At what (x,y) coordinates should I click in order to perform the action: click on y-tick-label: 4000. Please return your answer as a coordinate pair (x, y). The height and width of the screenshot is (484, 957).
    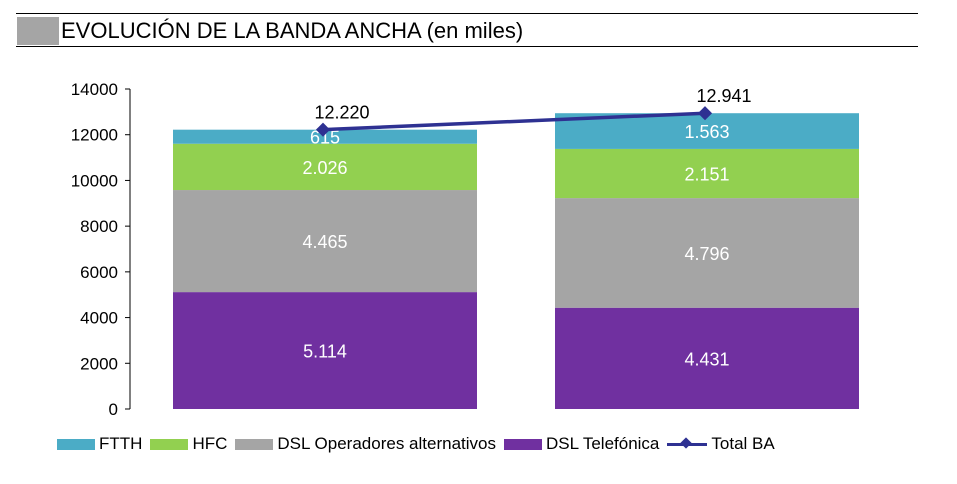
    Looking at the image, I should click on (99, 318).